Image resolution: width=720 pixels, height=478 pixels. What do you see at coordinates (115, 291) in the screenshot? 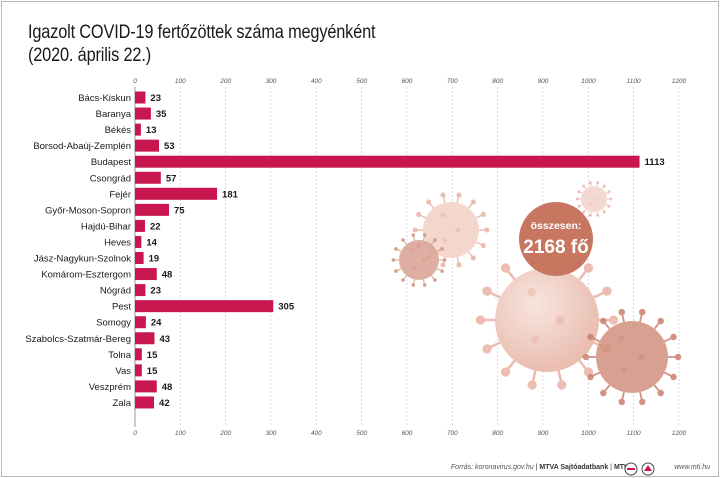
I see `category-label: Nógrád` at bounding box center [115, 291].